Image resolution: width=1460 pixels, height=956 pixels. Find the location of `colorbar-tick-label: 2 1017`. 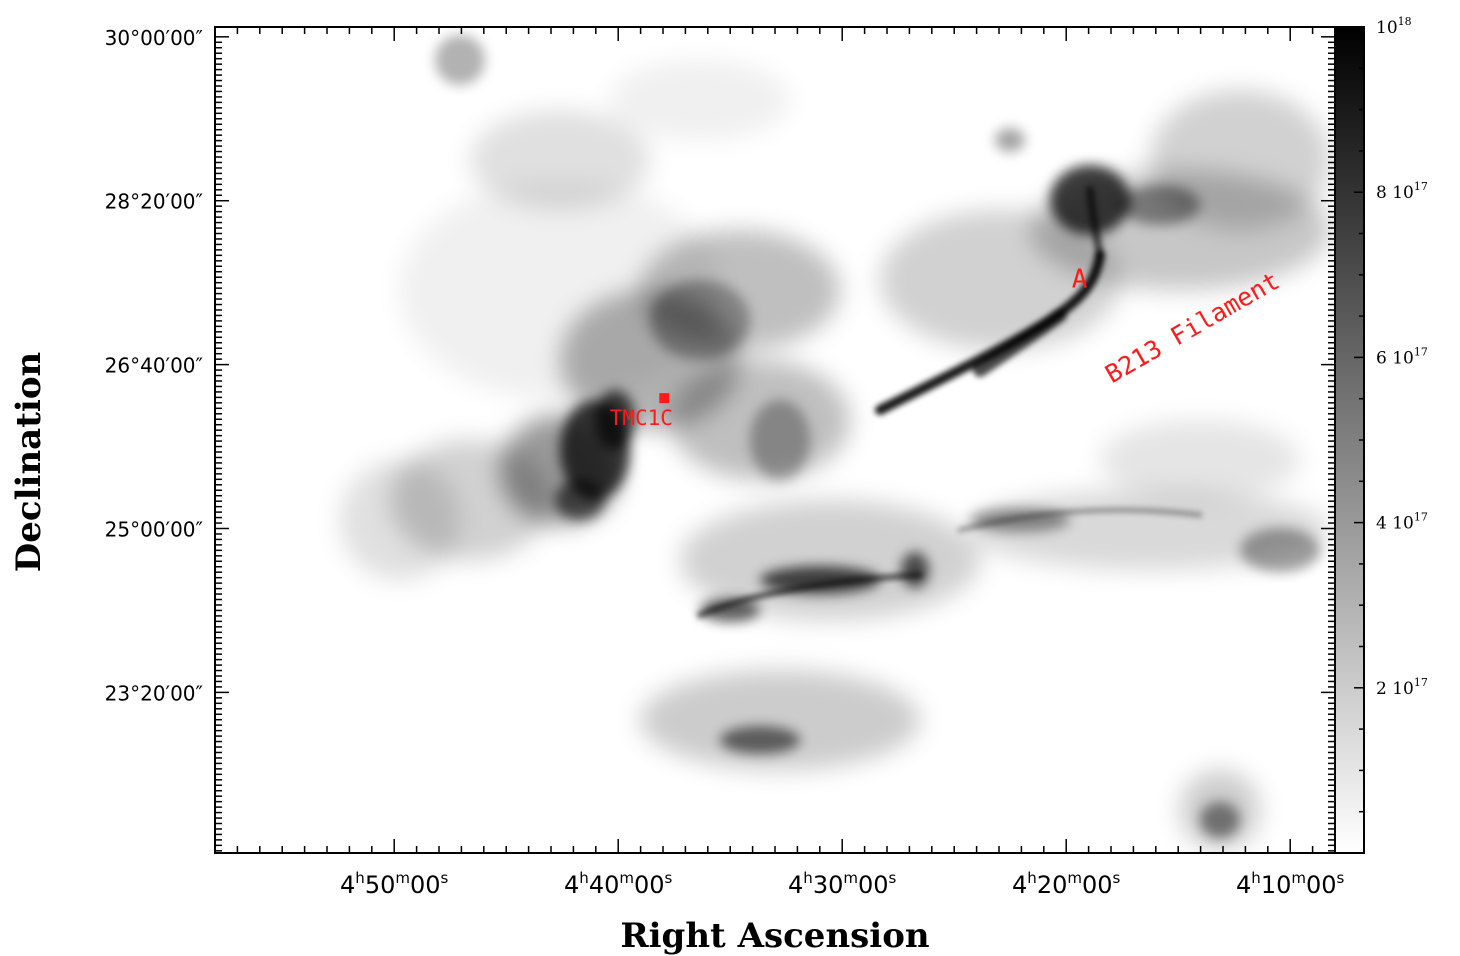

colorbar-tick-label: 2 1017 is located at coordinates (1402, 687).